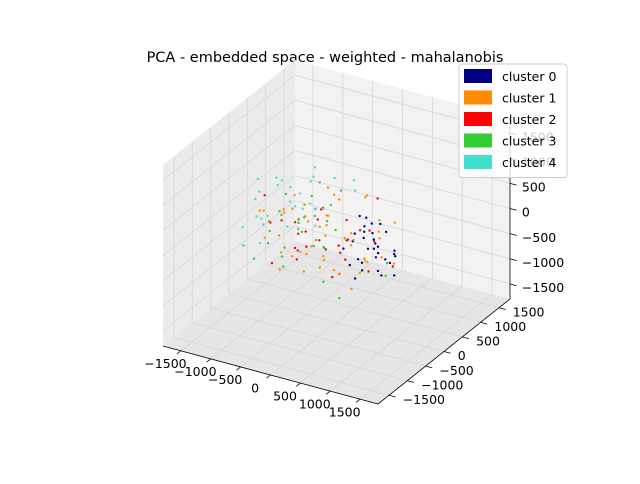  Describe the element at coordinates (442, 384) in the screenshot. I see `y-tick-label: −1000` at that location.